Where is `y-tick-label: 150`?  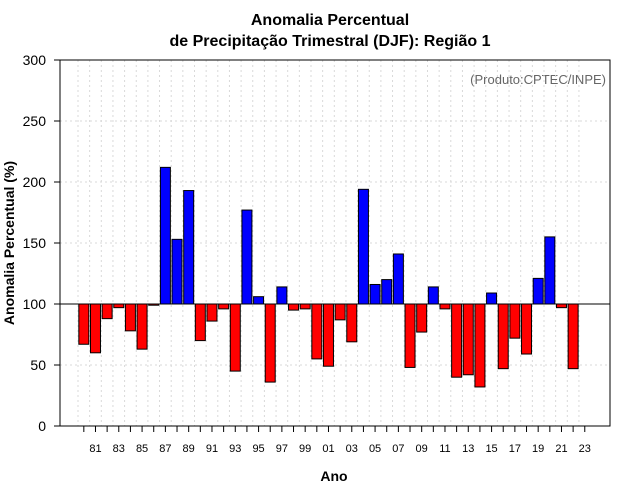 y-tick-label: 150 is located at coordinates (35, 243).